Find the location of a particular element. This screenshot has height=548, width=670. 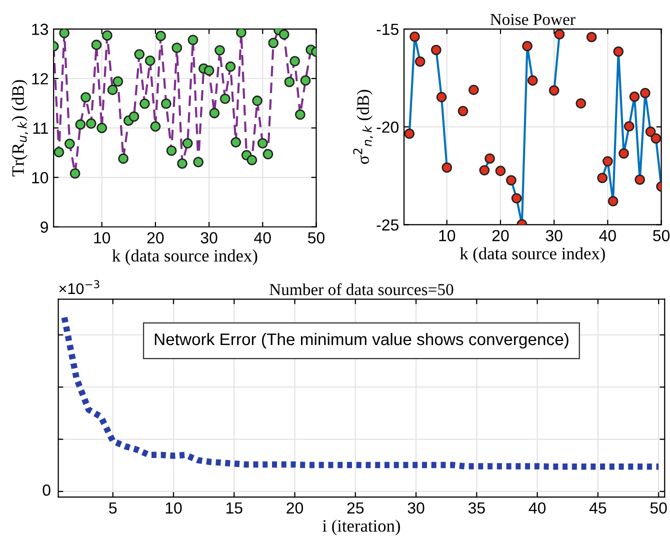

annotation: Network Error (The minimum value shows convergence) is located at coordinates (361, 340).